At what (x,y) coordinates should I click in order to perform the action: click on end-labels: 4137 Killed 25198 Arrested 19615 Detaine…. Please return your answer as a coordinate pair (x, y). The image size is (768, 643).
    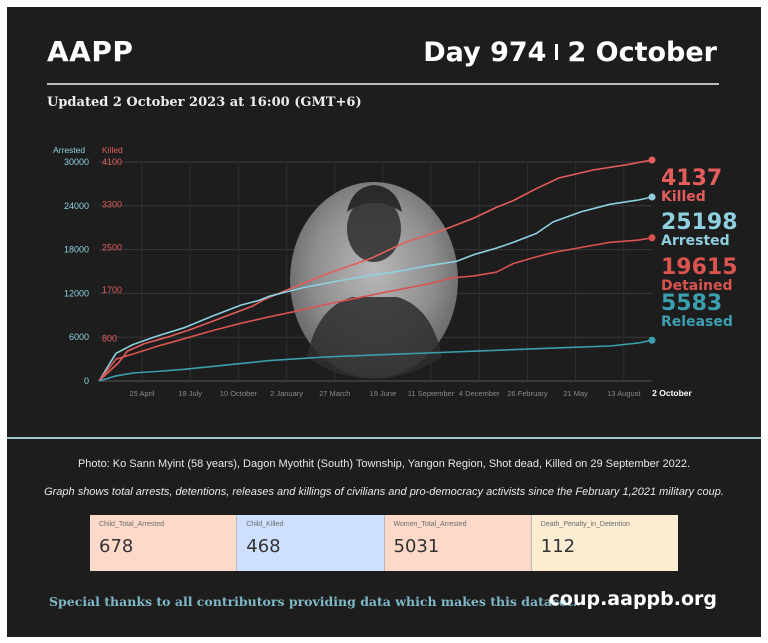
    Looking at the image, I should click on (699, 248).